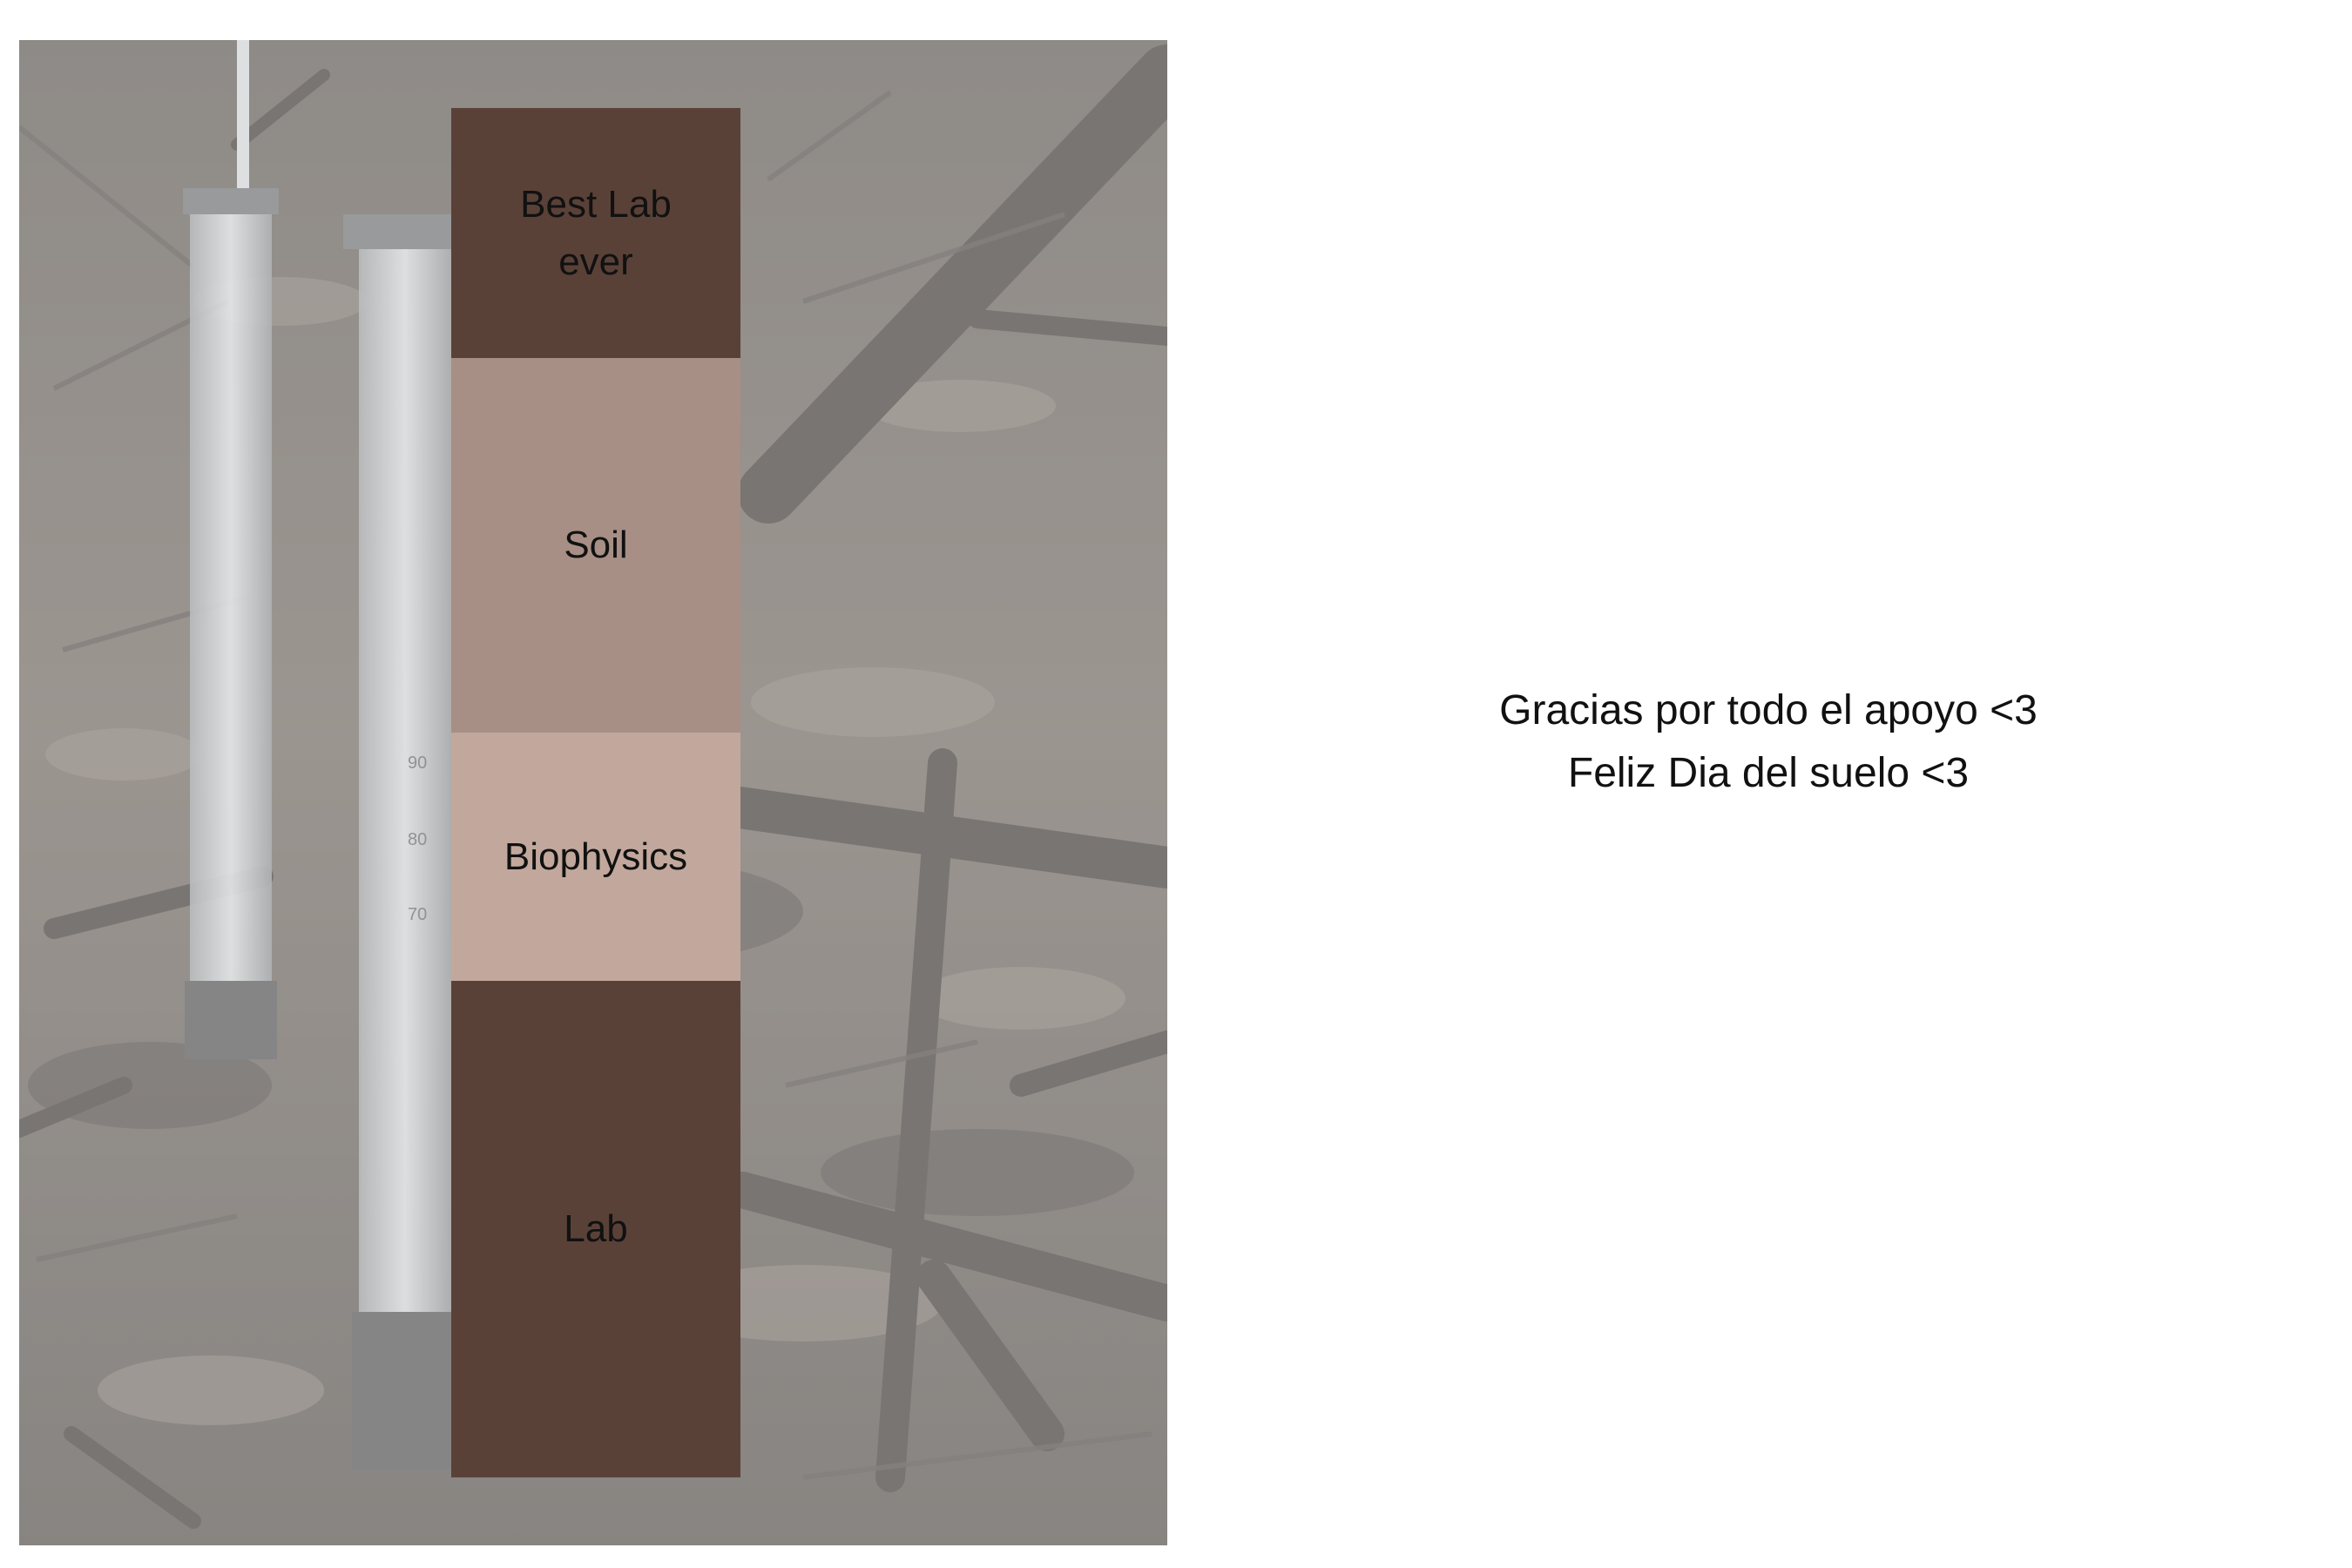 This screenshot has width=2352, height=1568. I want to click on profile-layer-lab: Lab, so click(595, 1229).